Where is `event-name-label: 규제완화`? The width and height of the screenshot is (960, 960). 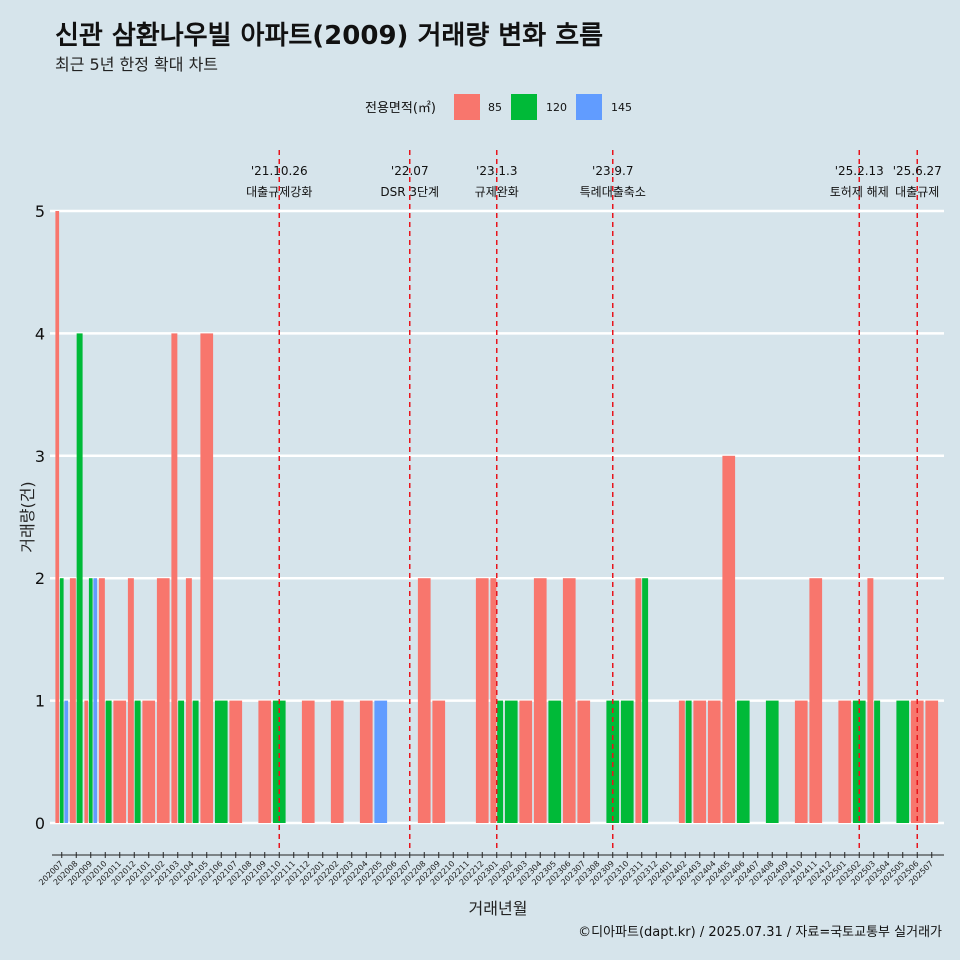
event-name-label: 규제완화 is located at coordinates (497, 192).